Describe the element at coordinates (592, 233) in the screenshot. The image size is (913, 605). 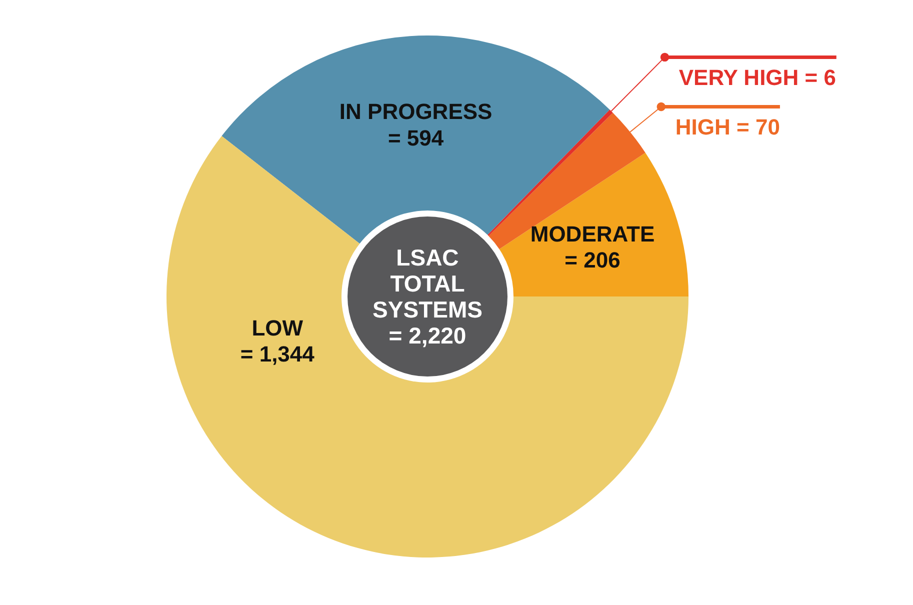
I see `slice-label: MODERATE` at that location.